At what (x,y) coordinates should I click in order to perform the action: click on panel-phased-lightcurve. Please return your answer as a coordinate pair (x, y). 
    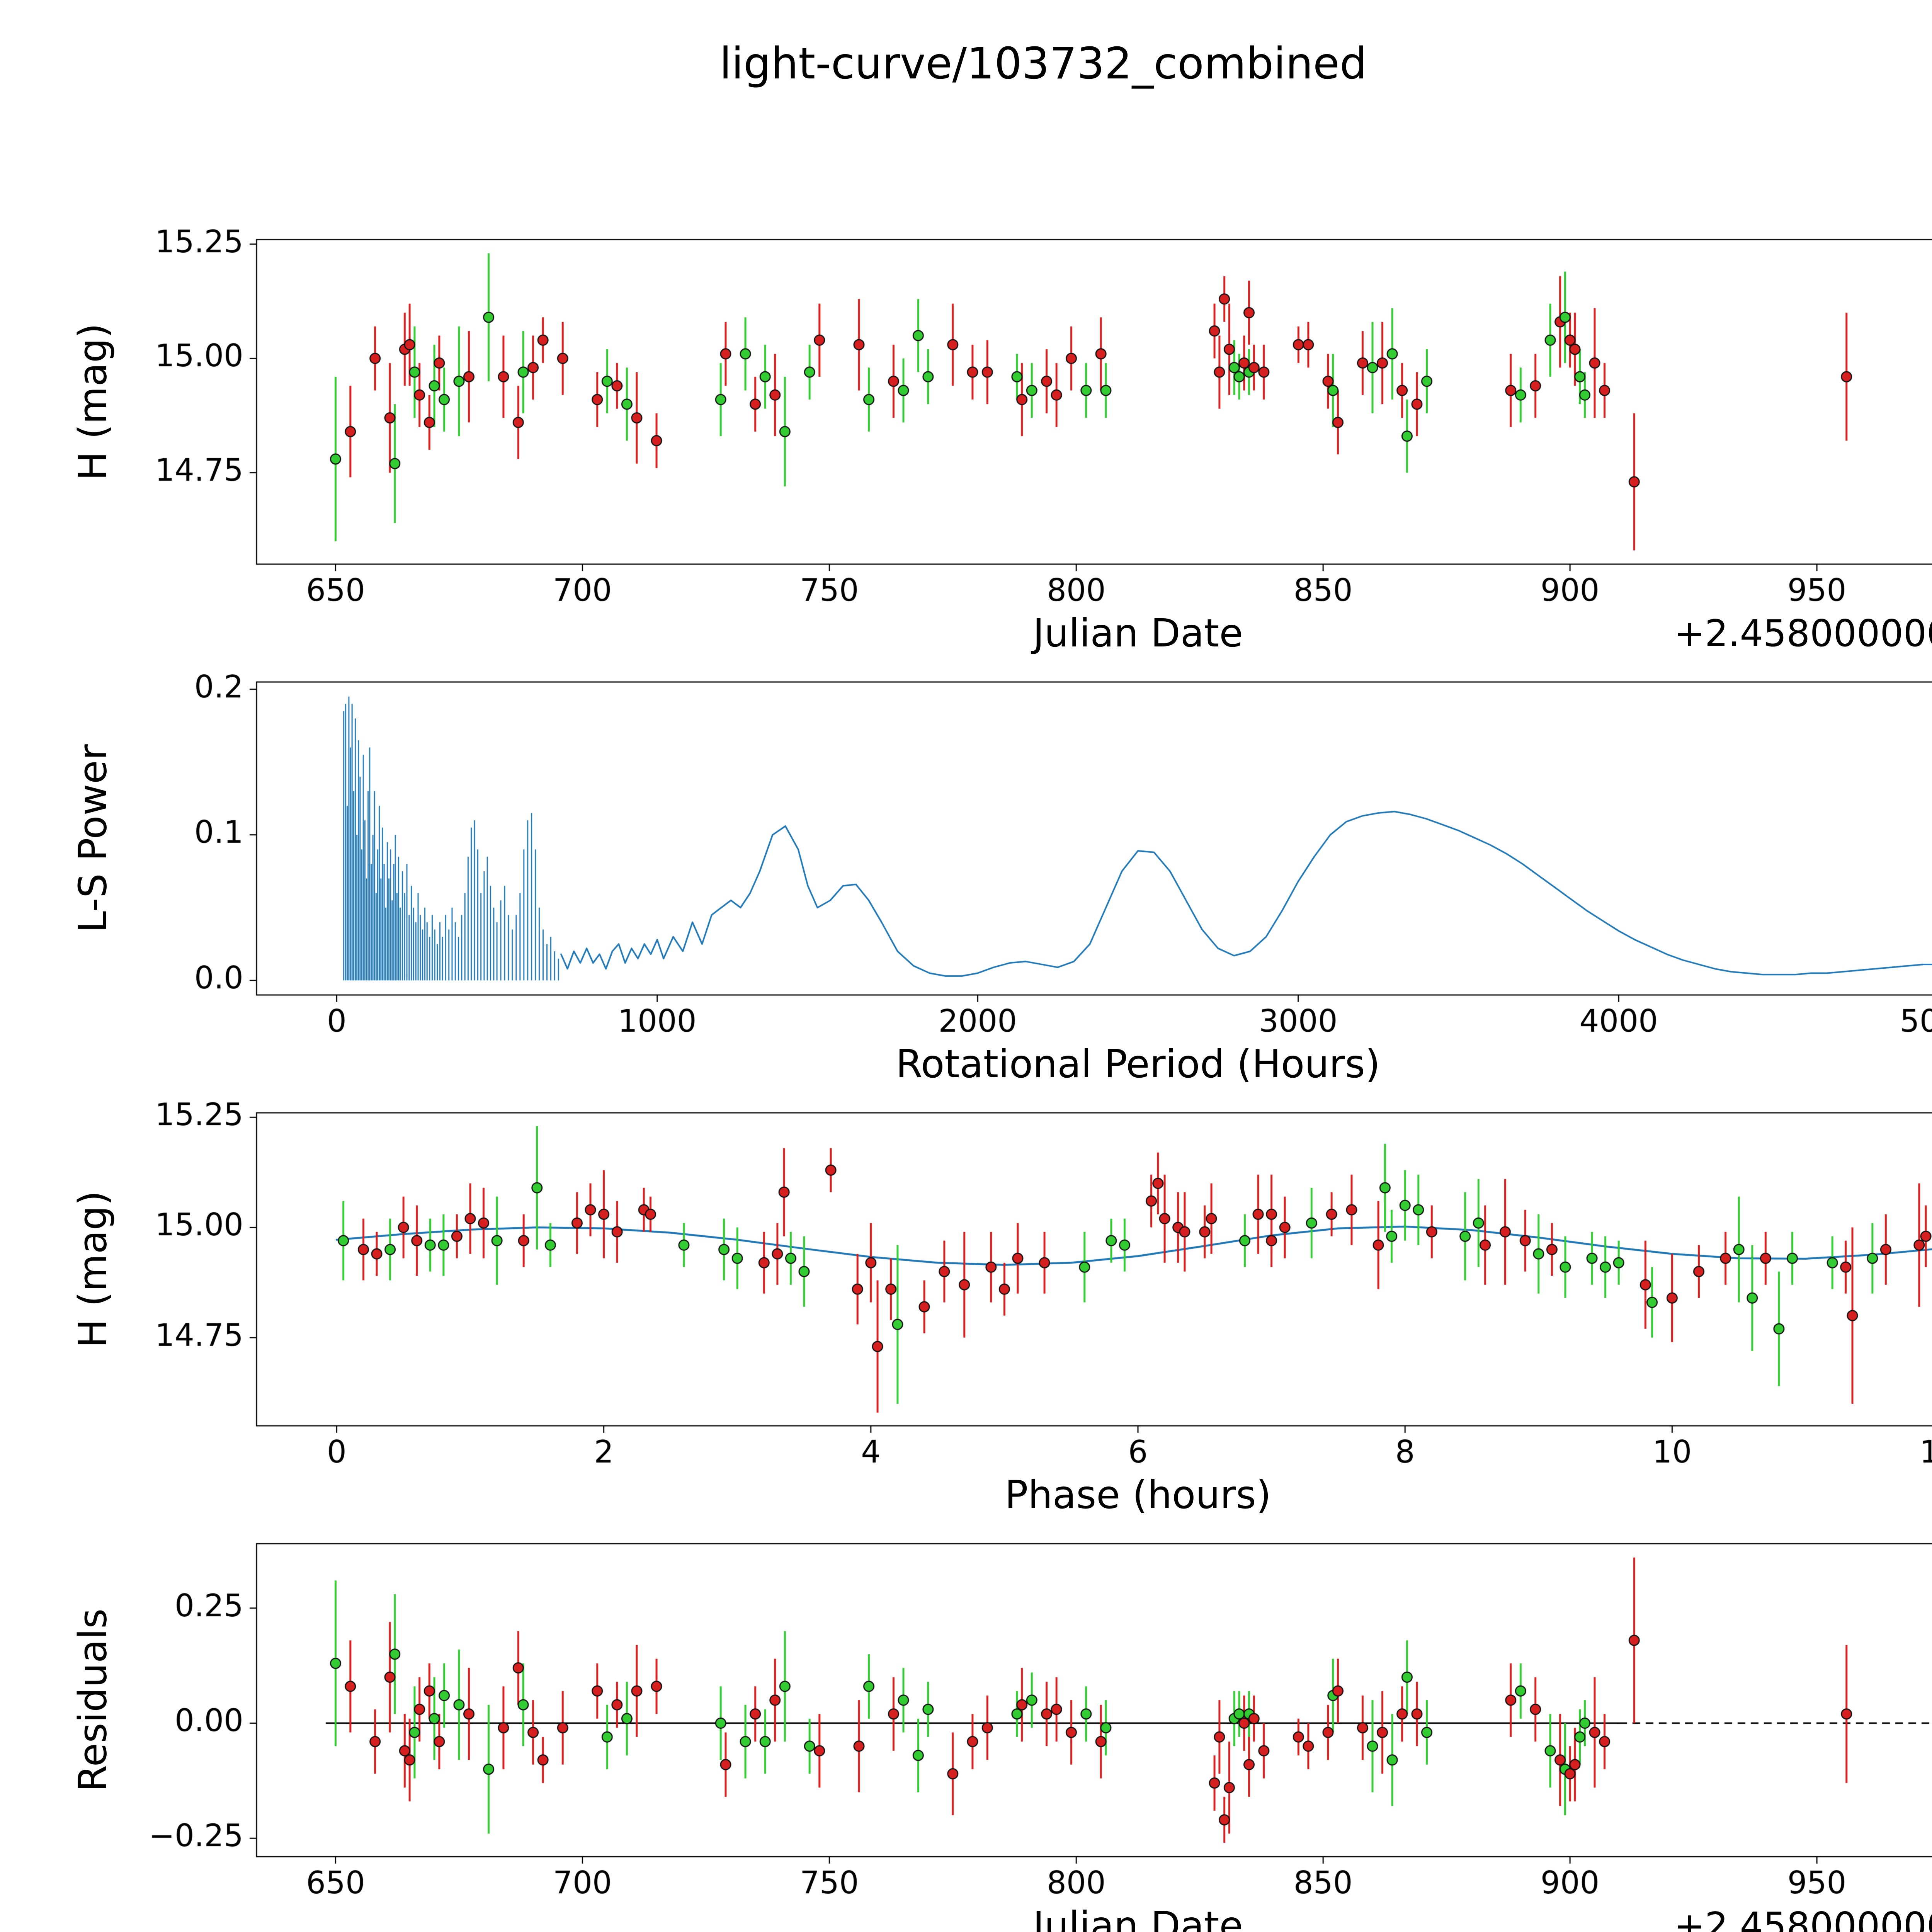
    Looking at the image, I should click on (1094, 1269).